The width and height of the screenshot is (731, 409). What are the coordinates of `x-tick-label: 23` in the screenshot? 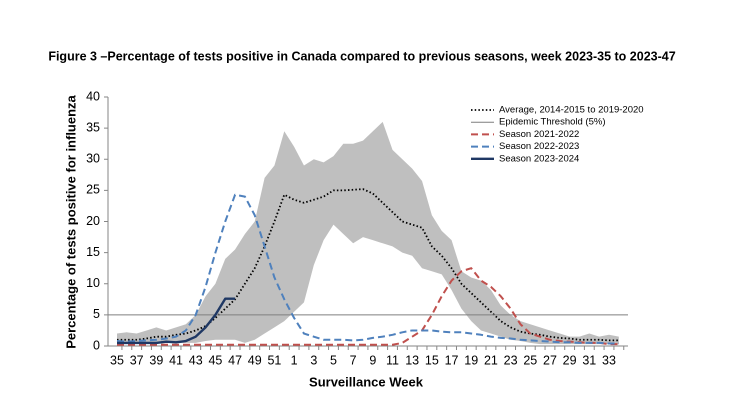 It's located at (511, 360).